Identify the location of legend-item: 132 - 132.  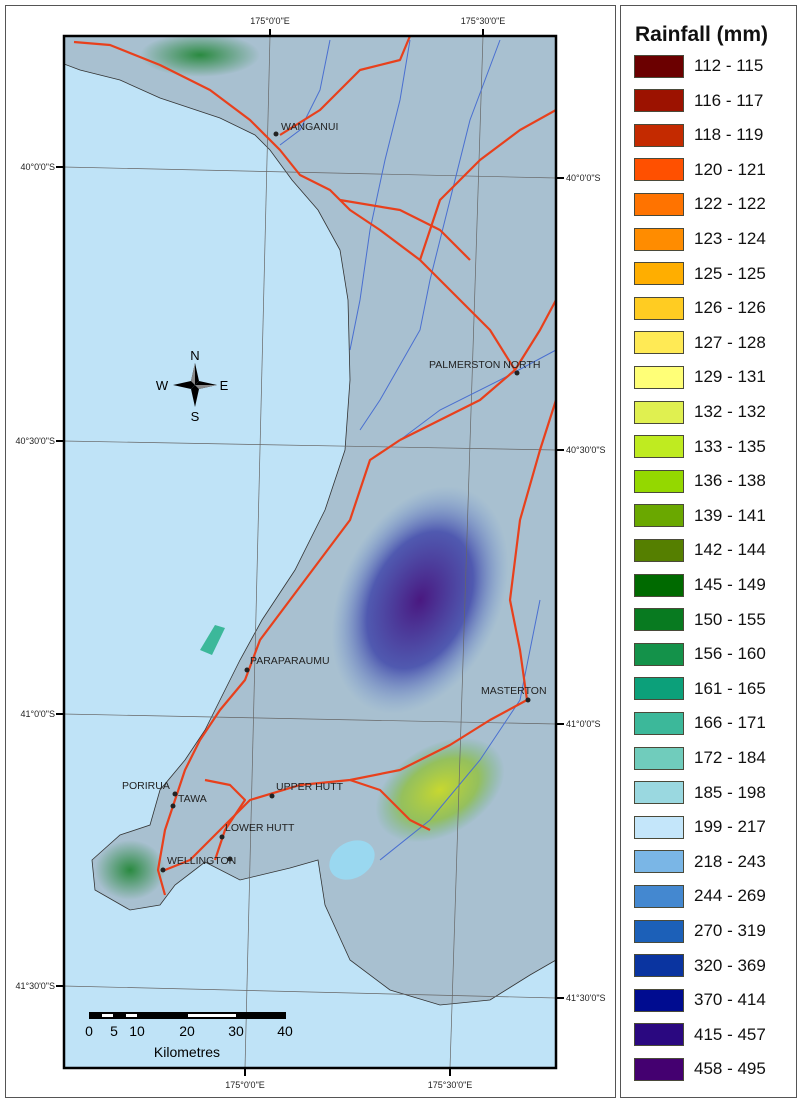
(700, 412).